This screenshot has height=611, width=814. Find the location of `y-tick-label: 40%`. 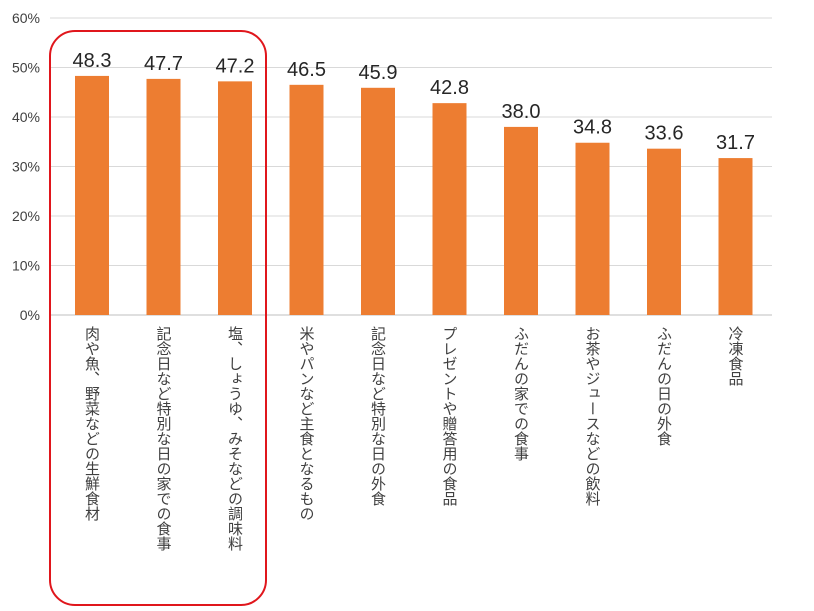

y-tick-label: 40% is located at coordinates (26, 117).